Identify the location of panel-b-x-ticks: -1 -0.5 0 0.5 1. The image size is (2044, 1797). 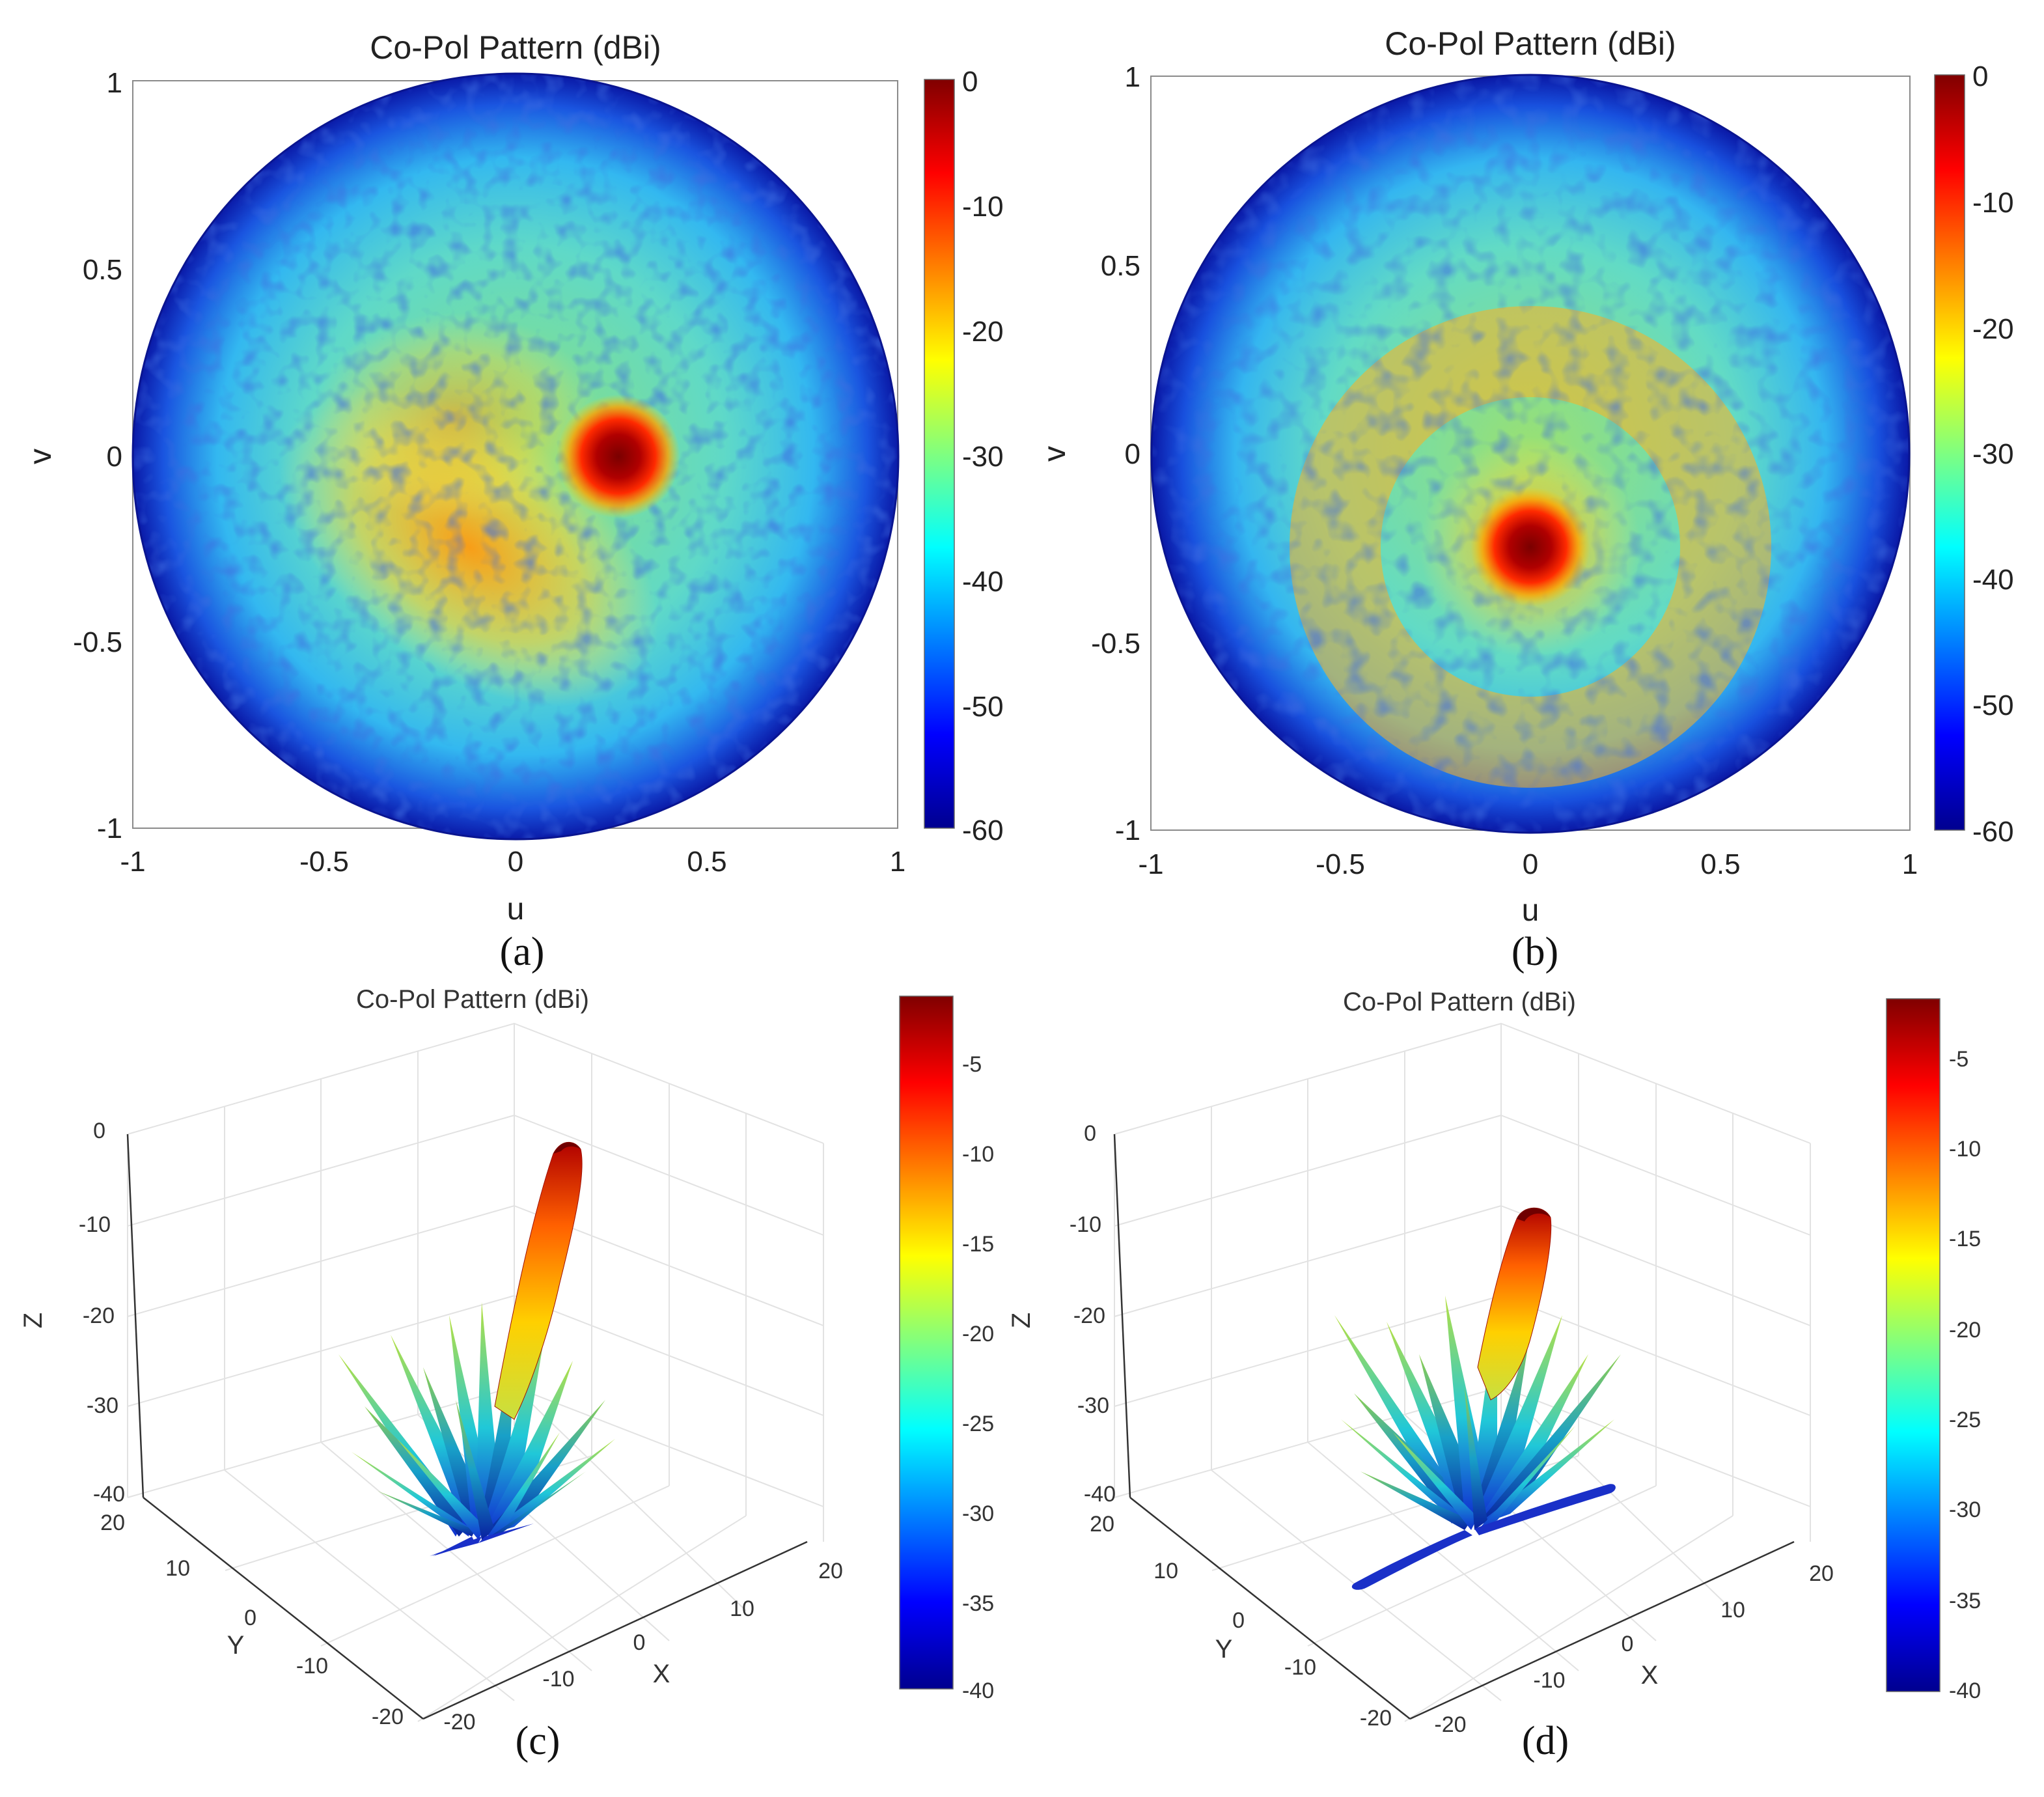
(1528, 864).